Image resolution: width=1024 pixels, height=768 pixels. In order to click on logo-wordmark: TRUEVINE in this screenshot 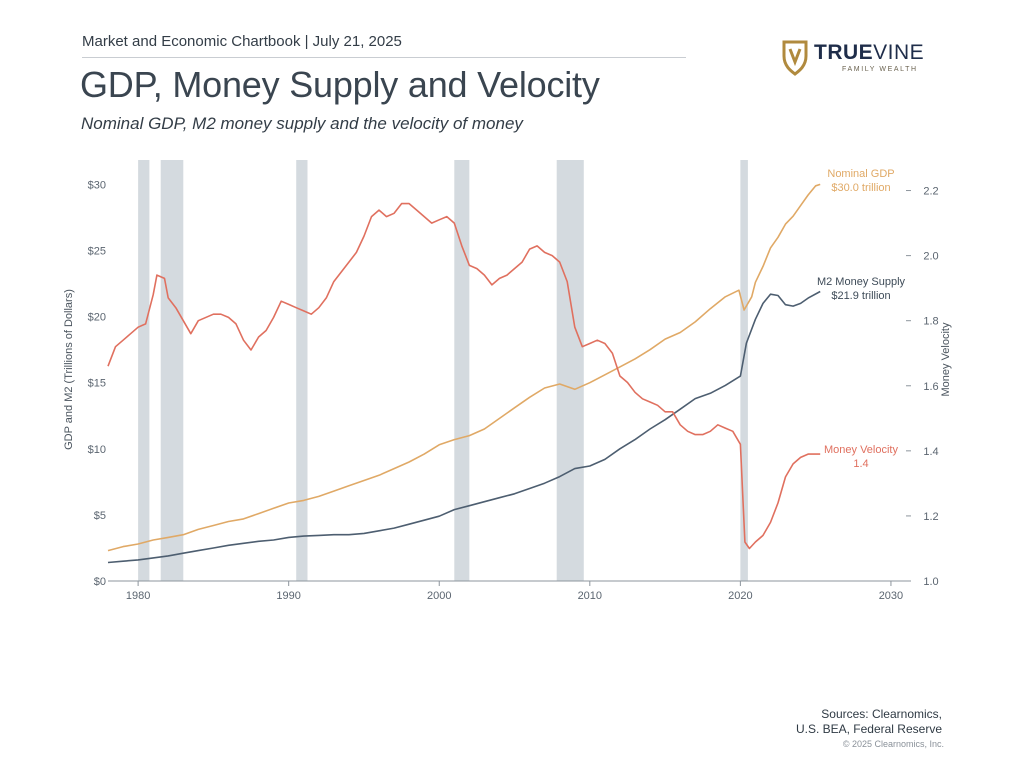, I will do `click(869, 53)`.